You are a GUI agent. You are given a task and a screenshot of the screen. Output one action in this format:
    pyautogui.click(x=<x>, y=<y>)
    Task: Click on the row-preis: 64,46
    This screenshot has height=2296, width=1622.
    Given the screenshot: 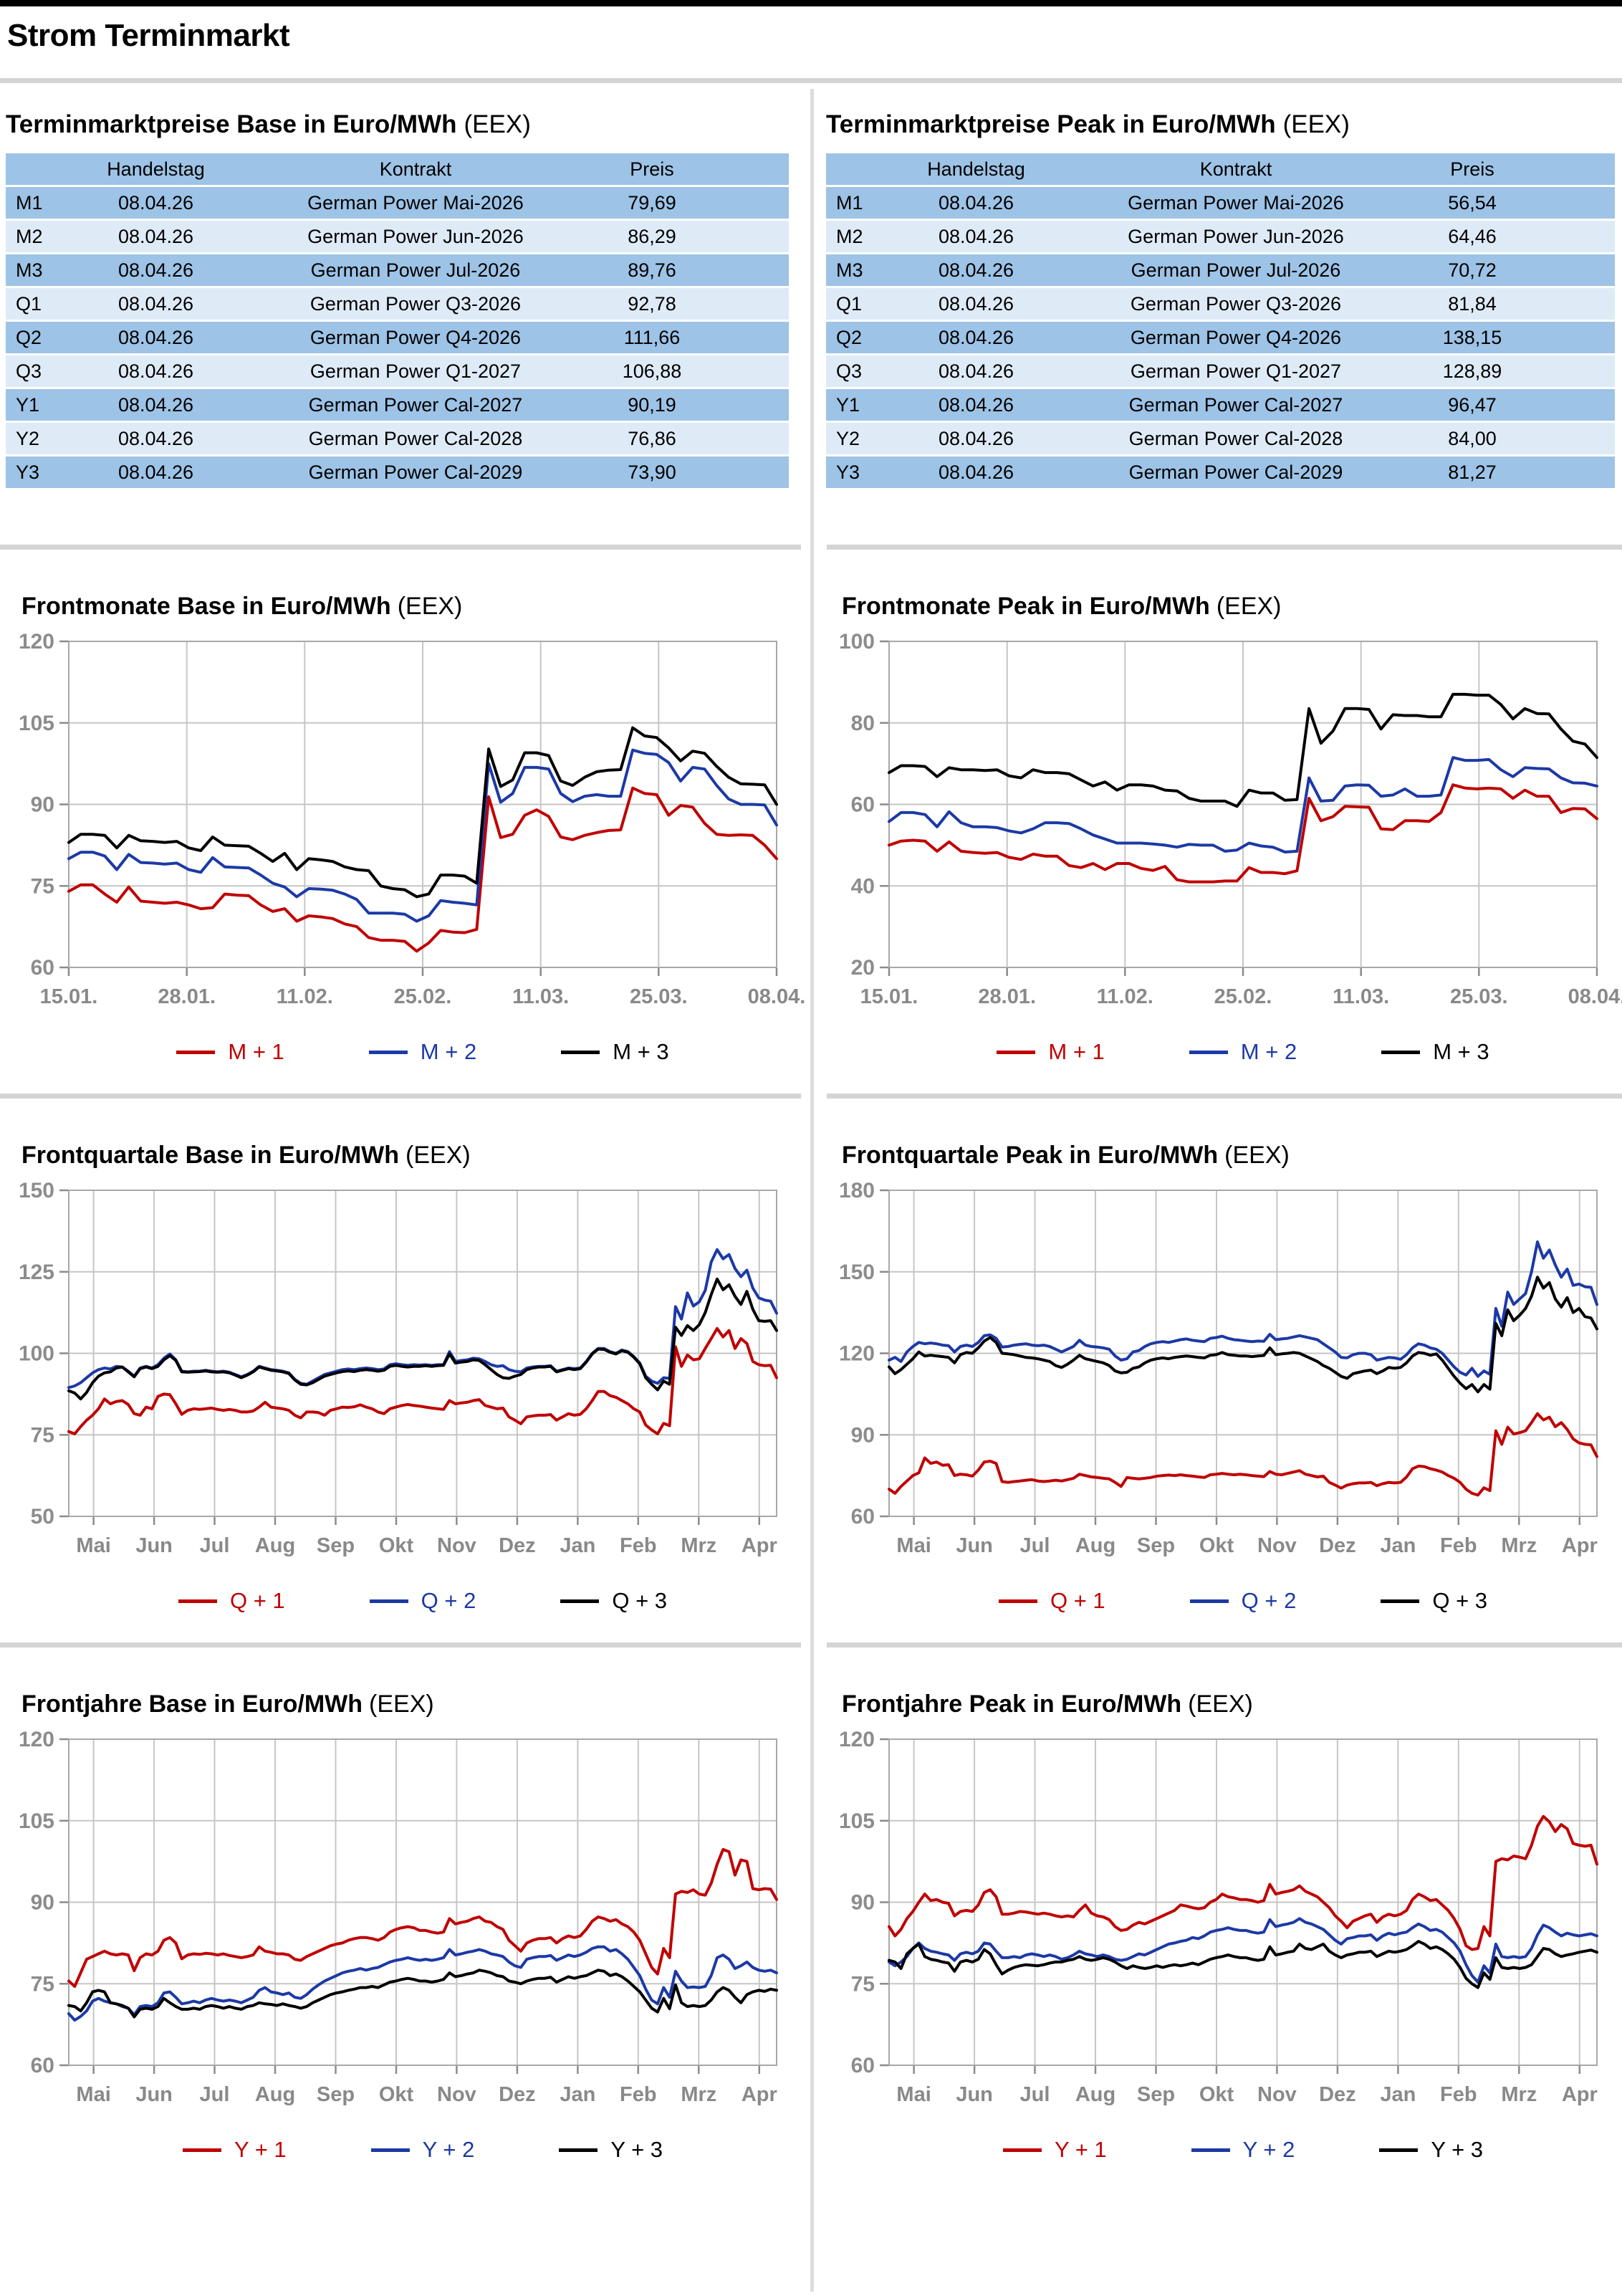 What is the action you would take?
    pyautogui.click(x=1472, y=237)
    